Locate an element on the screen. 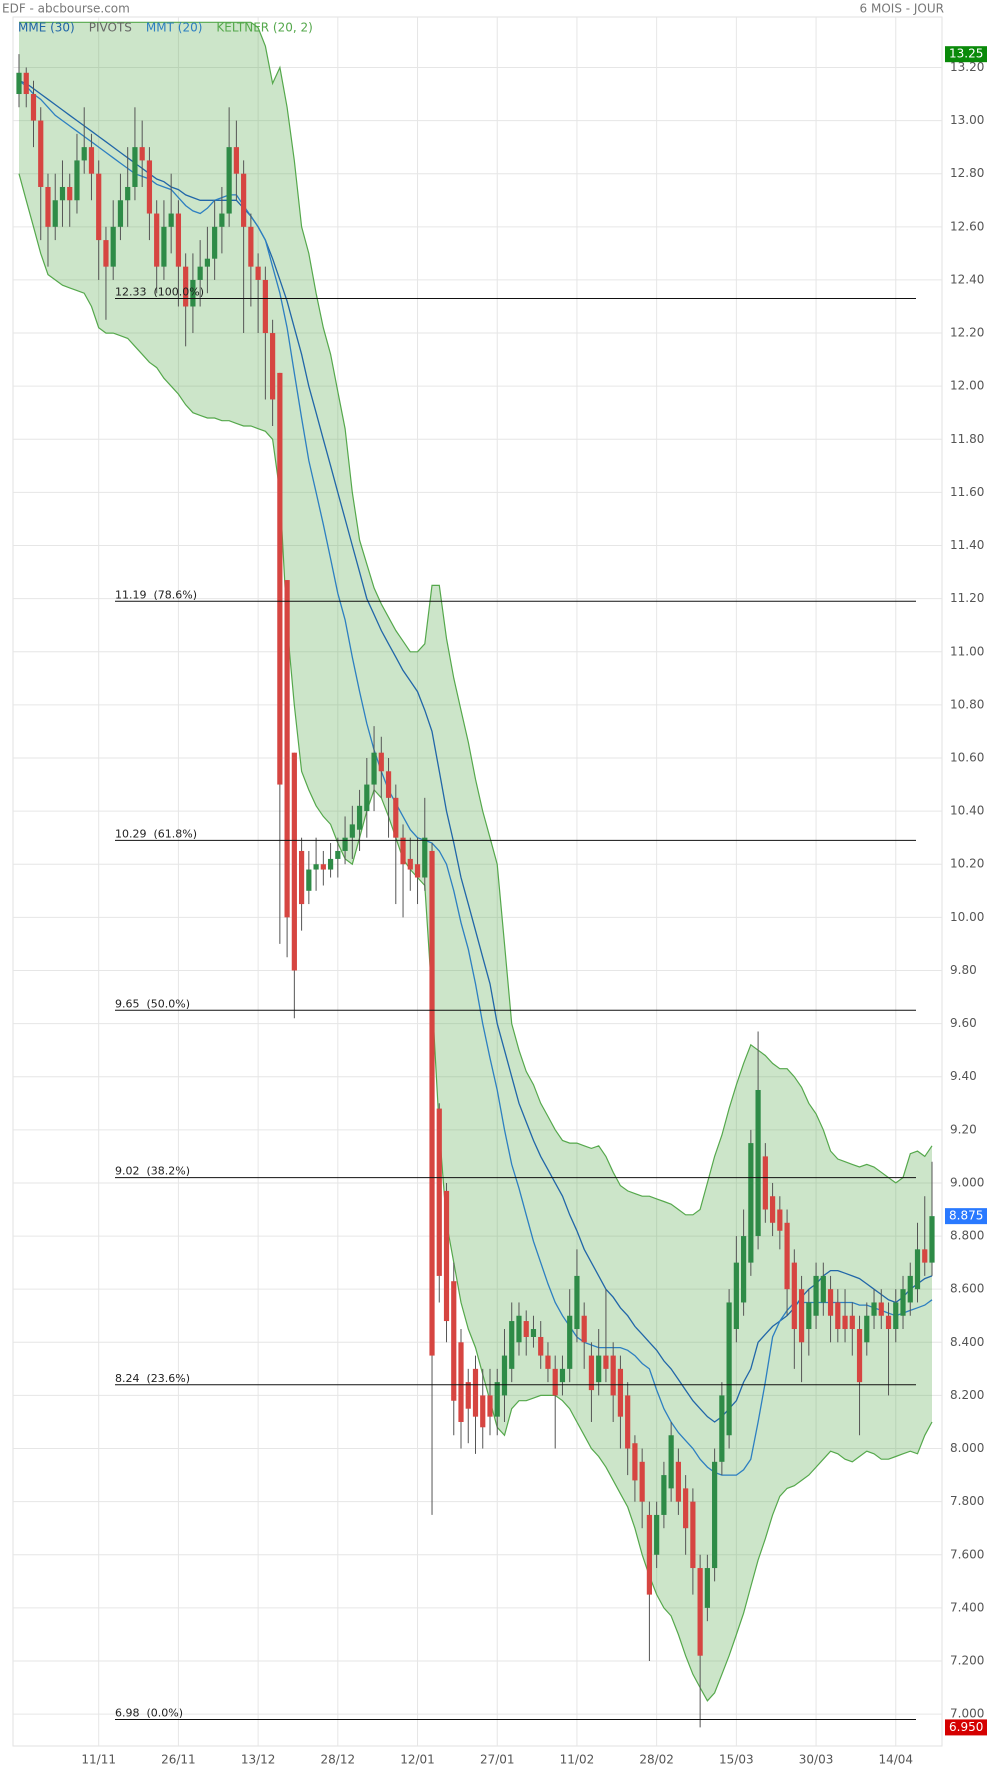 The height and width of the screenshot is (1778, 1000). x-tick-label: 13/12 is located at coordinates (258, 1760).